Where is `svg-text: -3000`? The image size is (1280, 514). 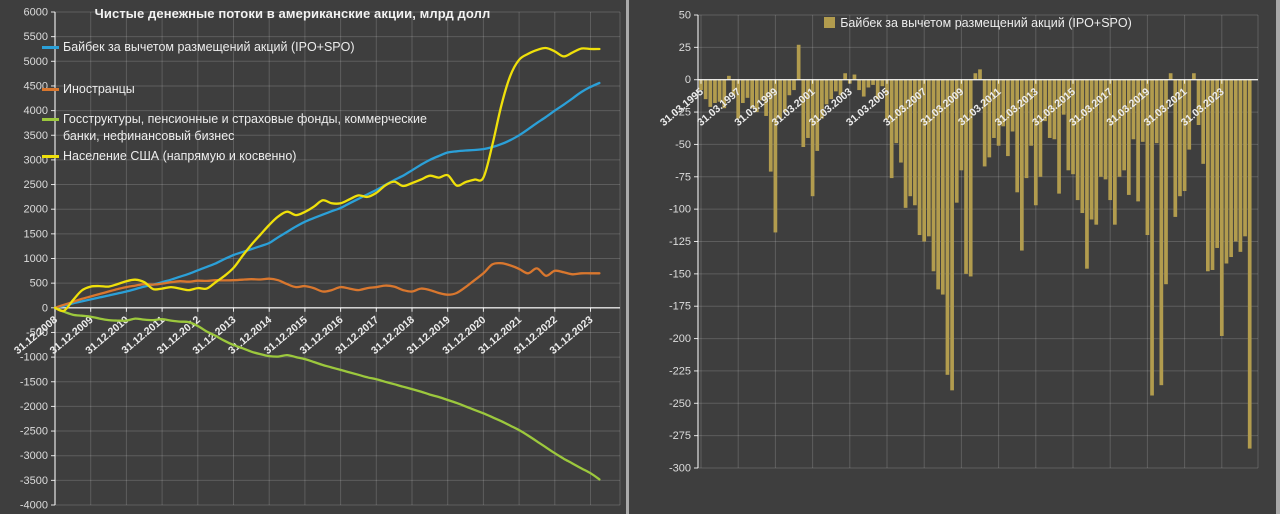
svg-text: -3000 is located at coordinates (34, 456).